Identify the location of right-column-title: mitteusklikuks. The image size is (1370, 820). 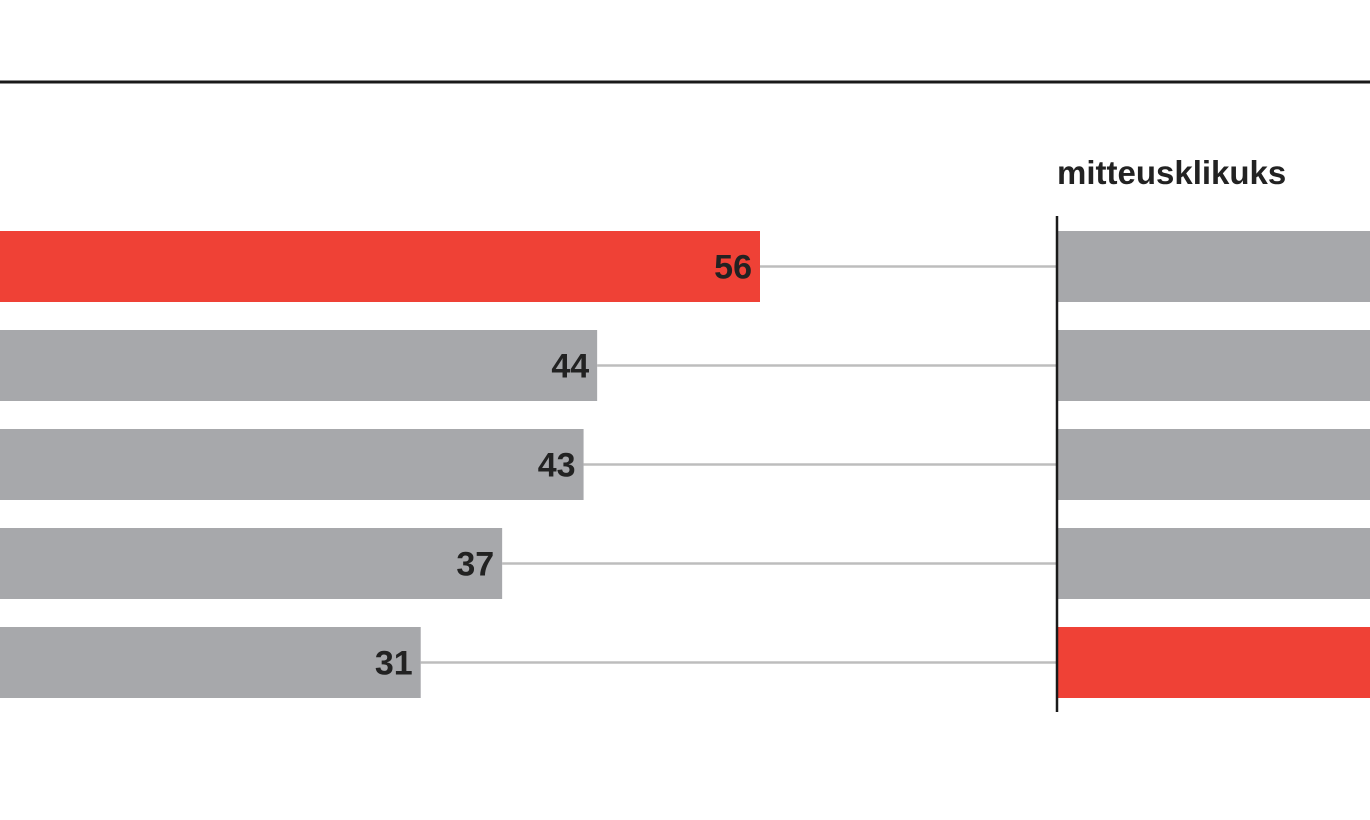
(1171, 172).